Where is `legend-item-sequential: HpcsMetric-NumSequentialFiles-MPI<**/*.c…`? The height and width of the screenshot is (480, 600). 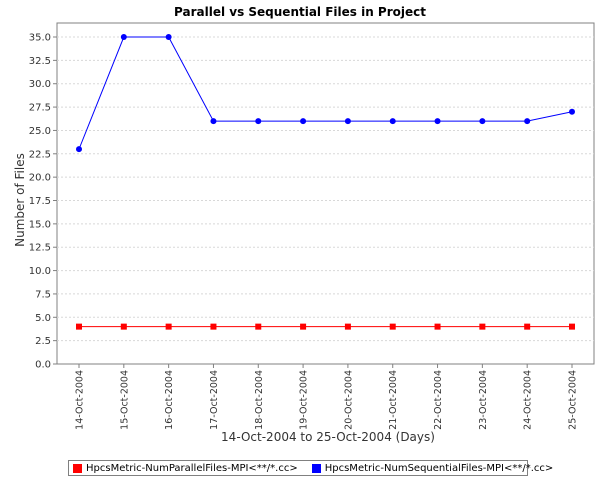
legend-item-sequential: HpcsMetric-NumSequentialFiles-MPI<**/*.c… is located at coordinates (432, 468).